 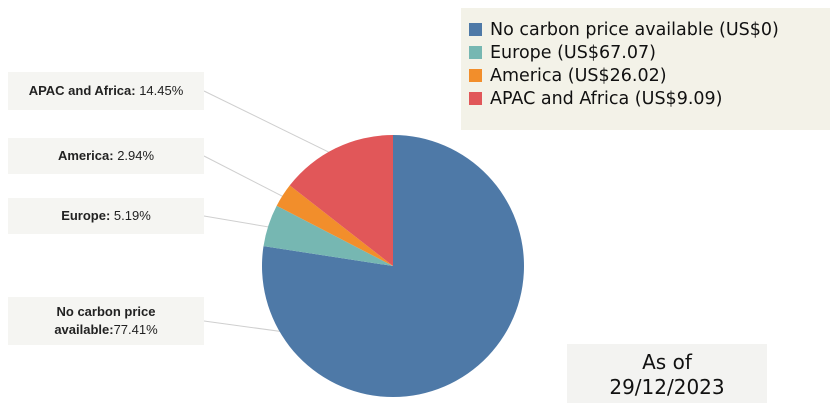 I want to click on label-europe: Europe: 5.19%, so click(x=106, y=216).